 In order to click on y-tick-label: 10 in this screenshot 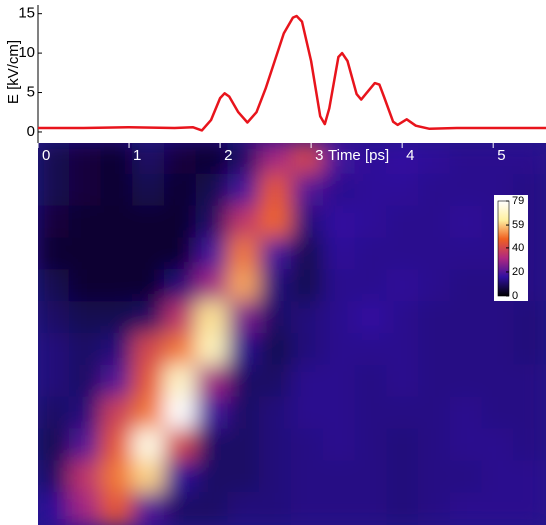, I will do `click(26, 52)`.